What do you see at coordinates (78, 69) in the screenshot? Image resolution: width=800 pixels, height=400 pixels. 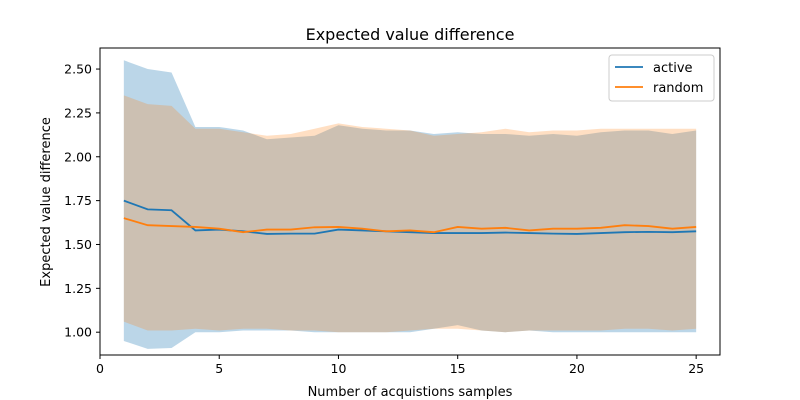 I see `y-tick-label: 2.50` at bounding box center [78, 69].